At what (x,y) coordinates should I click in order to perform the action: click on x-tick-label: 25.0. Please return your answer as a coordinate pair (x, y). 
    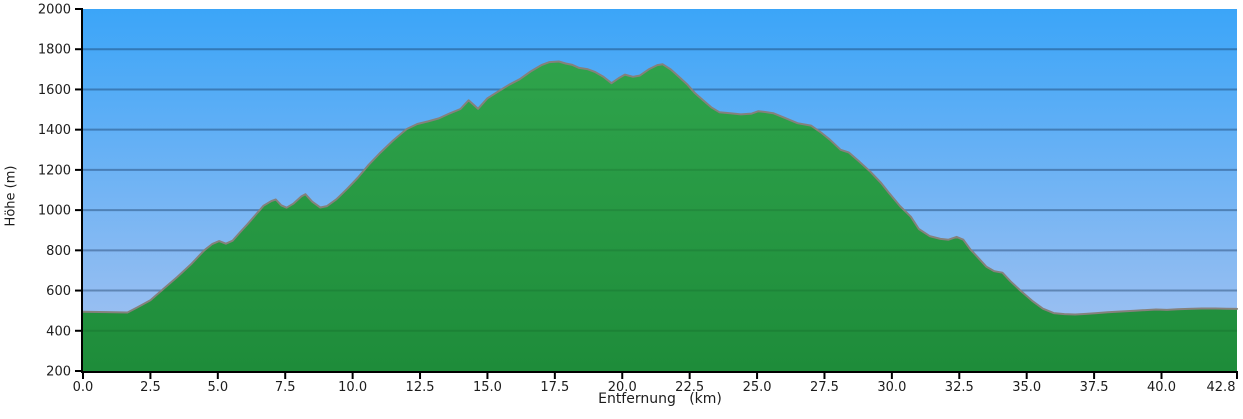
    Looking at the image, I should click on (757, 387).